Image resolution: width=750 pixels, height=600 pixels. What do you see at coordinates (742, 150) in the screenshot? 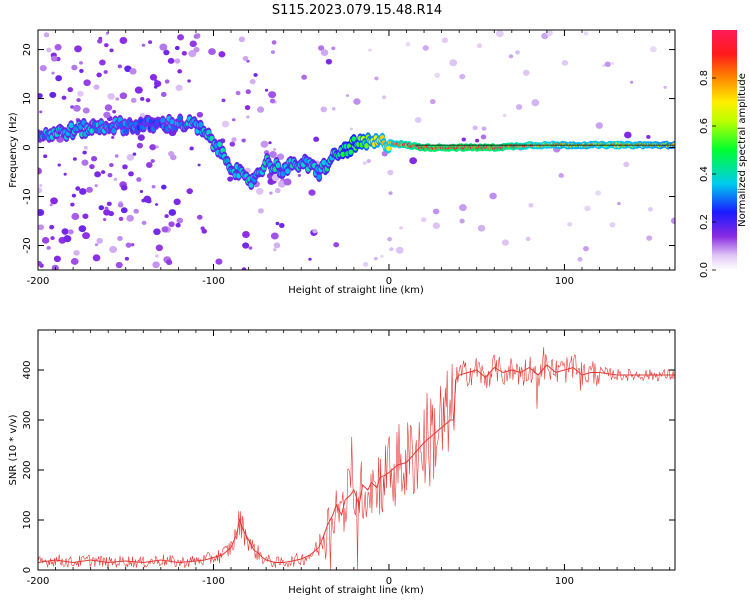
I see `colorbar-label: Normalized spectral amplitude` at bounding box center [742, 150].